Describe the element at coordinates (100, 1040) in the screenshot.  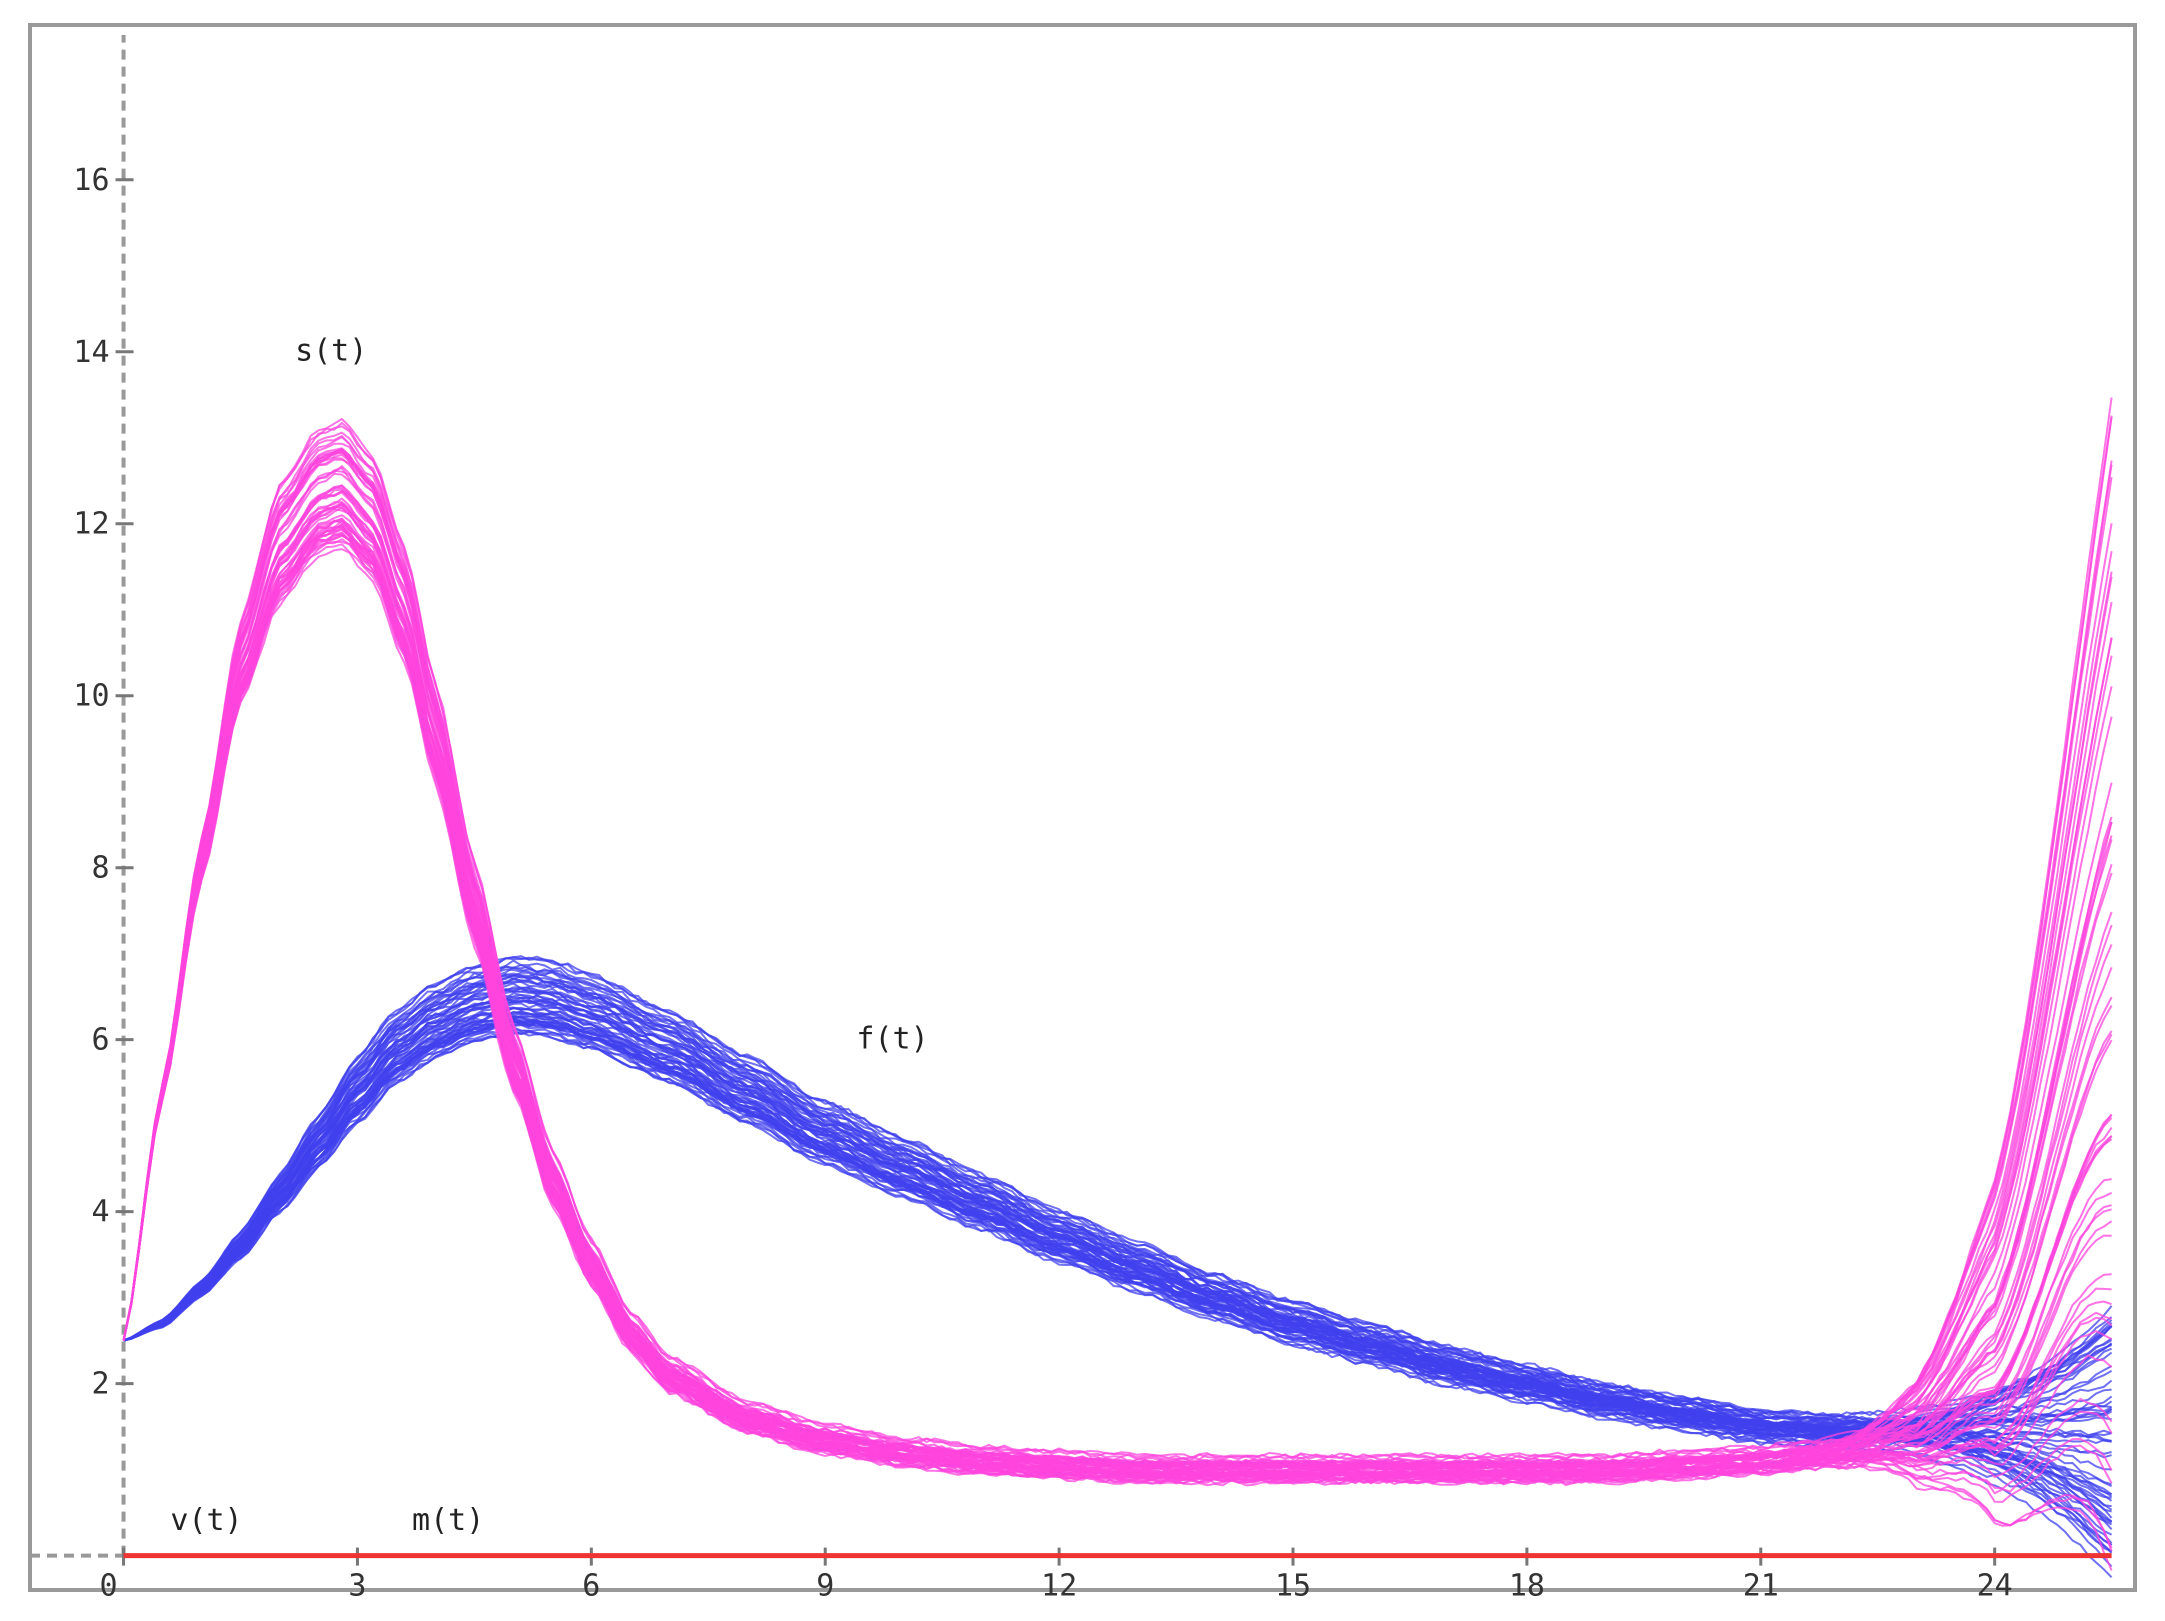
I see `y-tick-label: 6` at that location.